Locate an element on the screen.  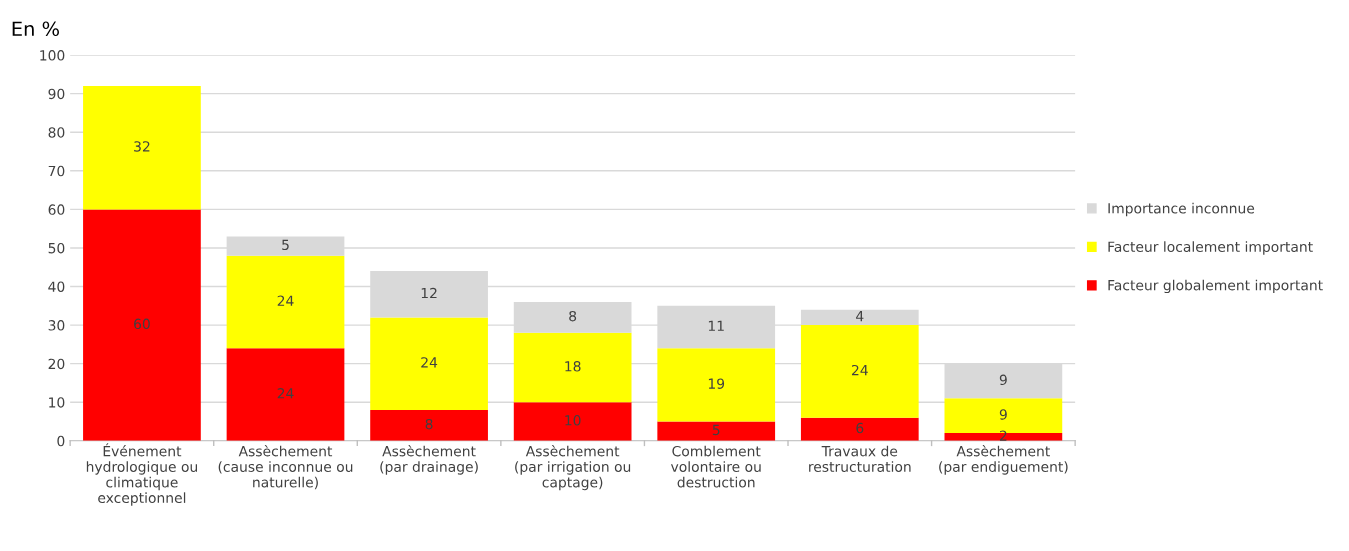
data-label: 18 is located at coordinates (573, 366).